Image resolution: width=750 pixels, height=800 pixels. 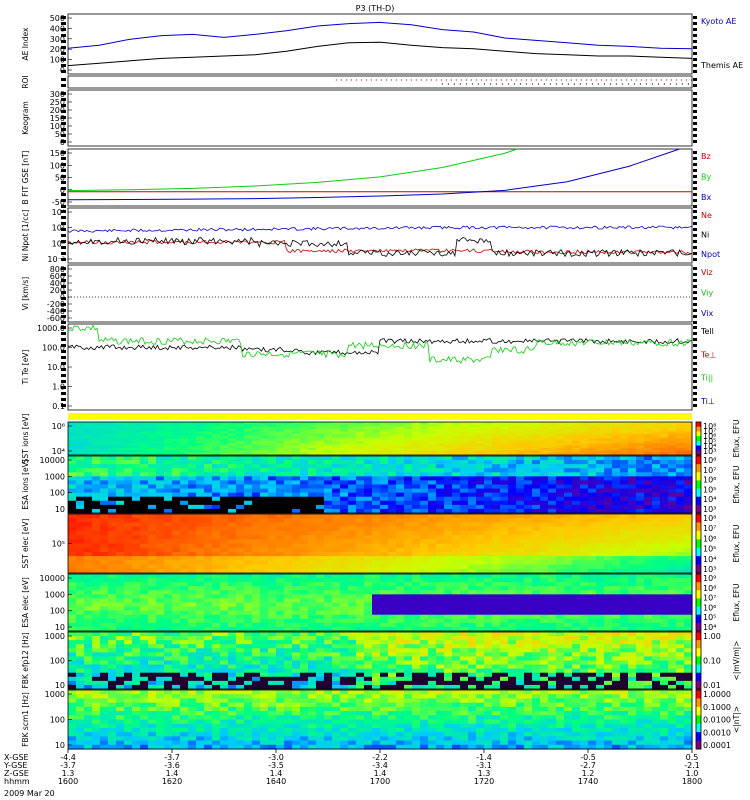 What do you see at coordinates (380, 82) in the screenshot?
I see `panel-frame` at bounding box center [380, 82].